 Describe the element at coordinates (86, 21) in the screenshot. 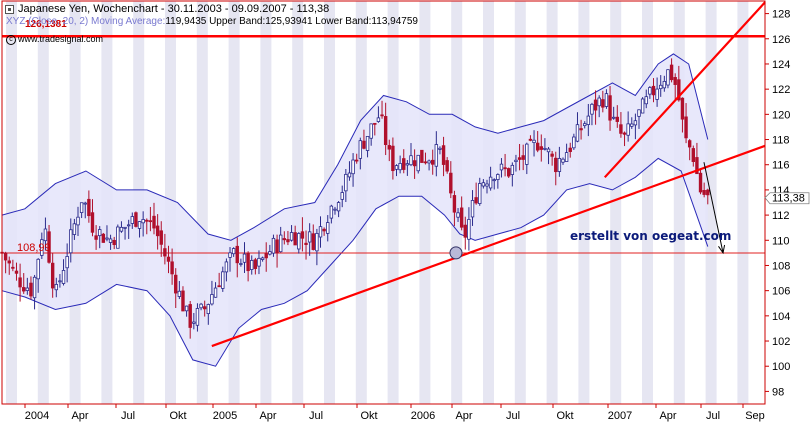

I see `indicator-name: XYZ (Close, 20, 2) Moving Average:` at that location.